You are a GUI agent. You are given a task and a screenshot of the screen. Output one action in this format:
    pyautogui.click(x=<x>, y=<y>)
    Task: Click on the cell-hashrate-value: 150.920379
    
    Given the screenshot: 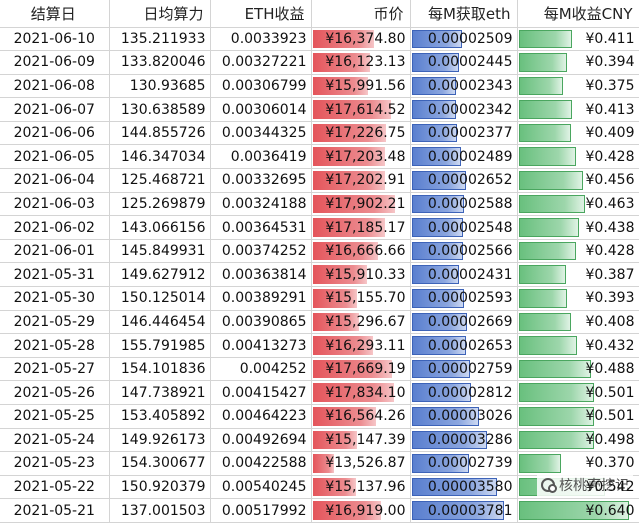 What is the action you would take?
    pyautogui.click(x=163, y=487)
    